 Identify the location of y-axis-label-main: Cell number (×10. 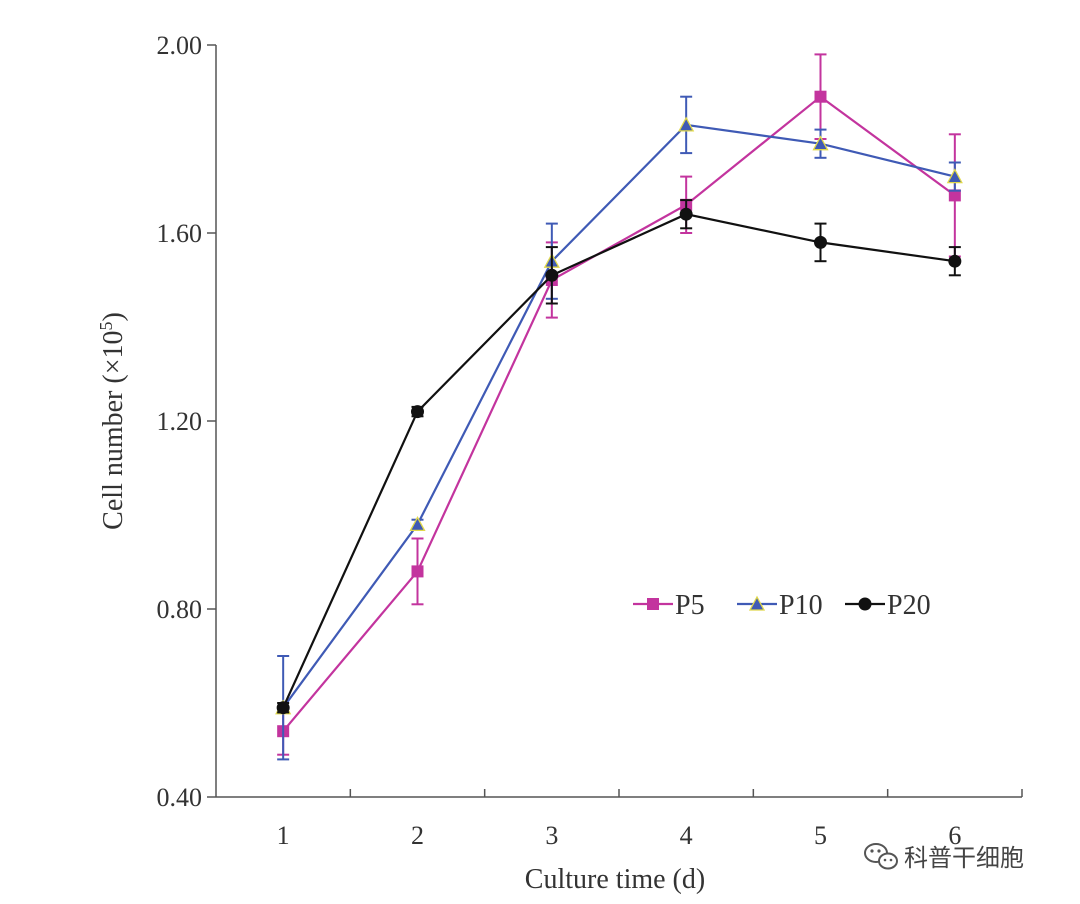
(113, 430).